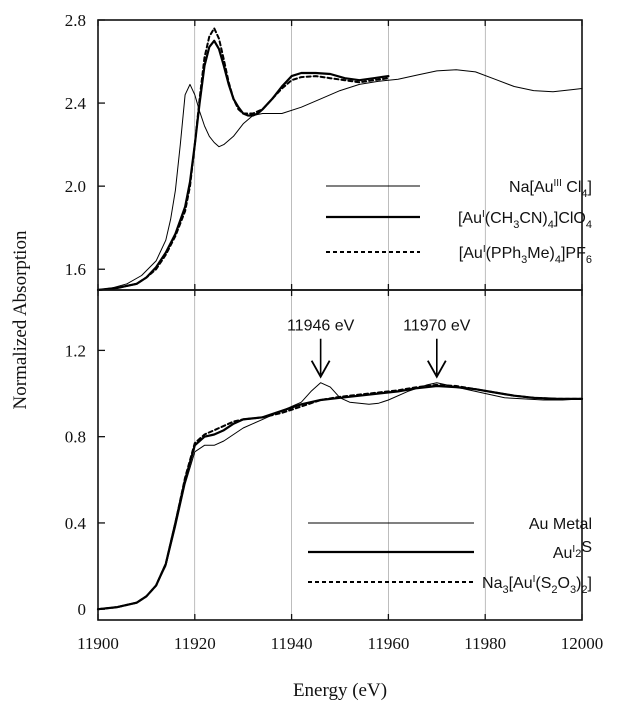 This screenshot has height=707, width=618. I want to click on bottom-legend-label-3: Na3[AuI(S2O3)2], so click(537, 585).